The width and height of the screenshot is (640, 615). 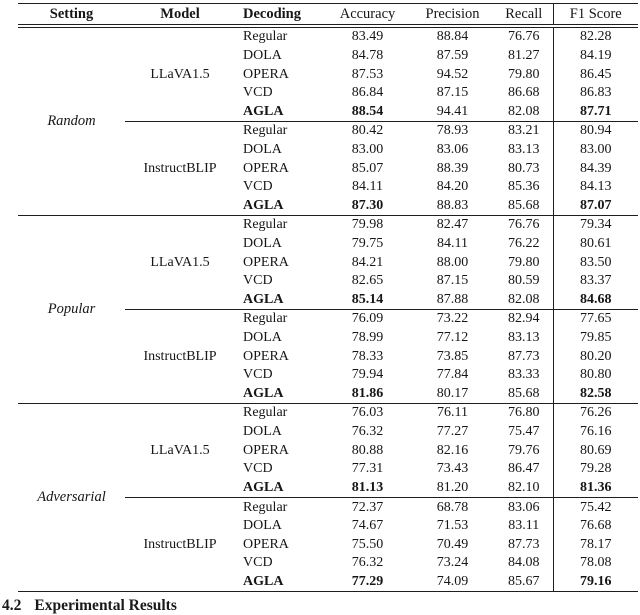 What do you see at coordinates (367, 394) in the screenshot?
I see `metric-cell: 81.86` at bounding box center [367, 394].